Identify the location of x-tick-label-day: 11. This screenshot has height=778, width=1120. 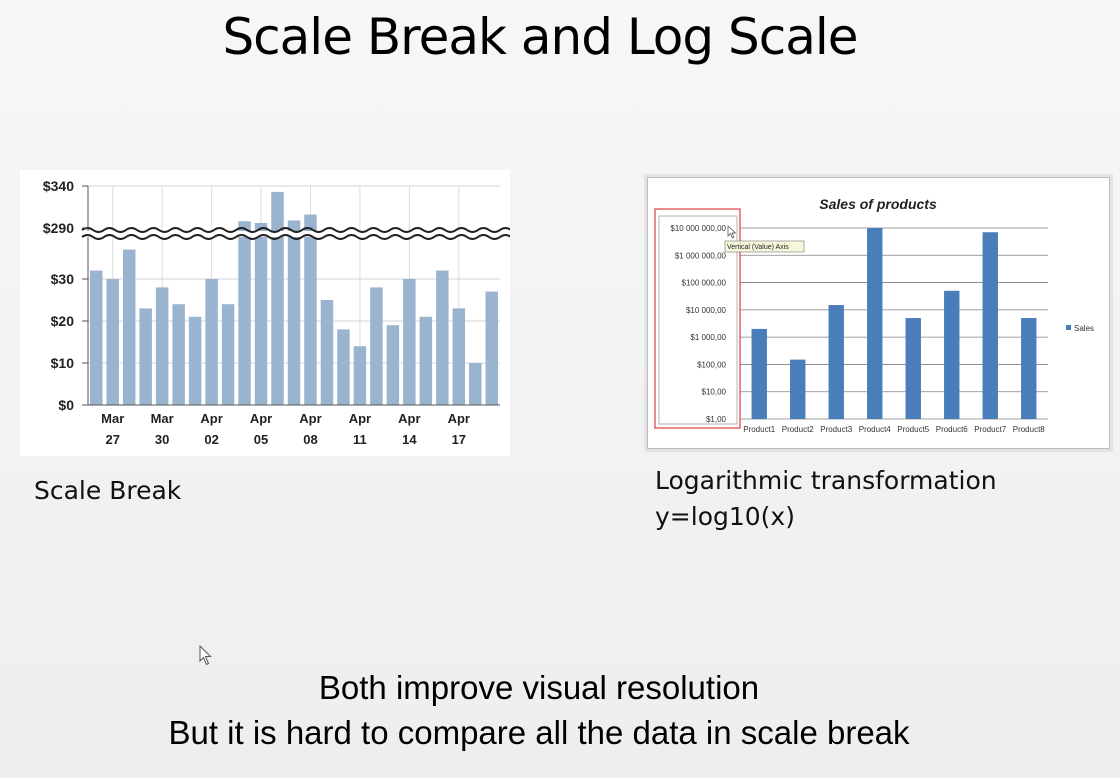
(360, 439).